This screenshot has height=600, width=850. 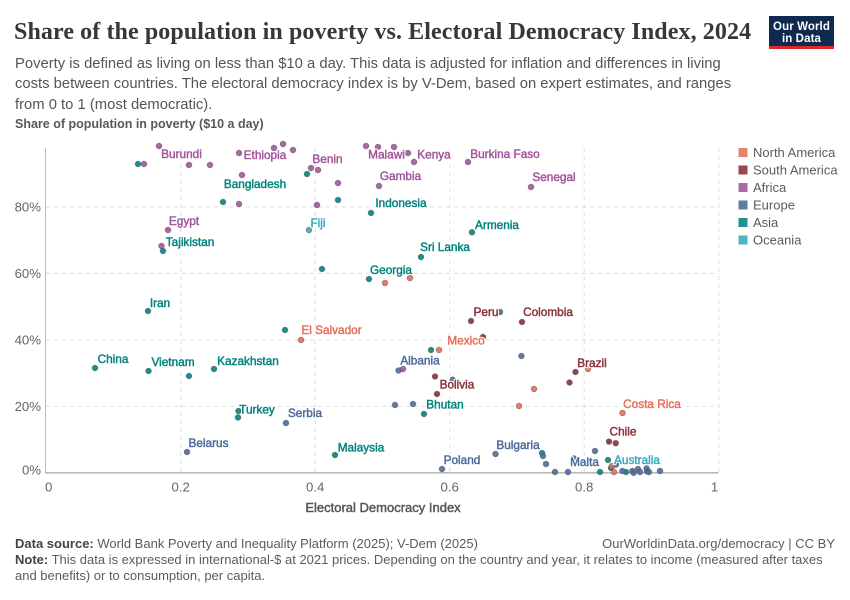 What do you see at coordinates (518, 445) in the screenshot?
I see `svg-text: Bulgaria` at bounding box center [518, 445].